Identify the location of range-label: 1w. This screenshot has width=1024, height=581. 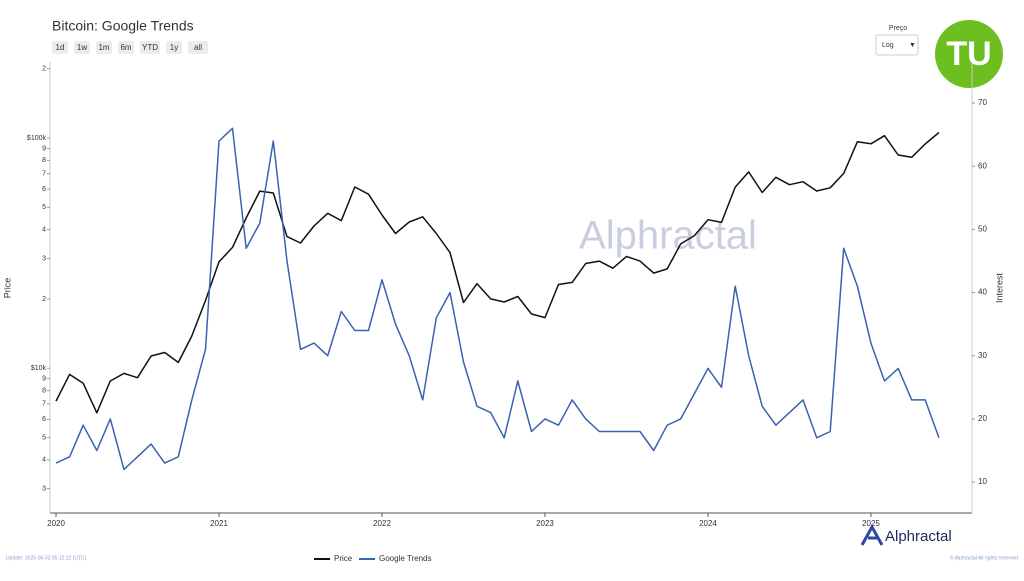
(82, 47).